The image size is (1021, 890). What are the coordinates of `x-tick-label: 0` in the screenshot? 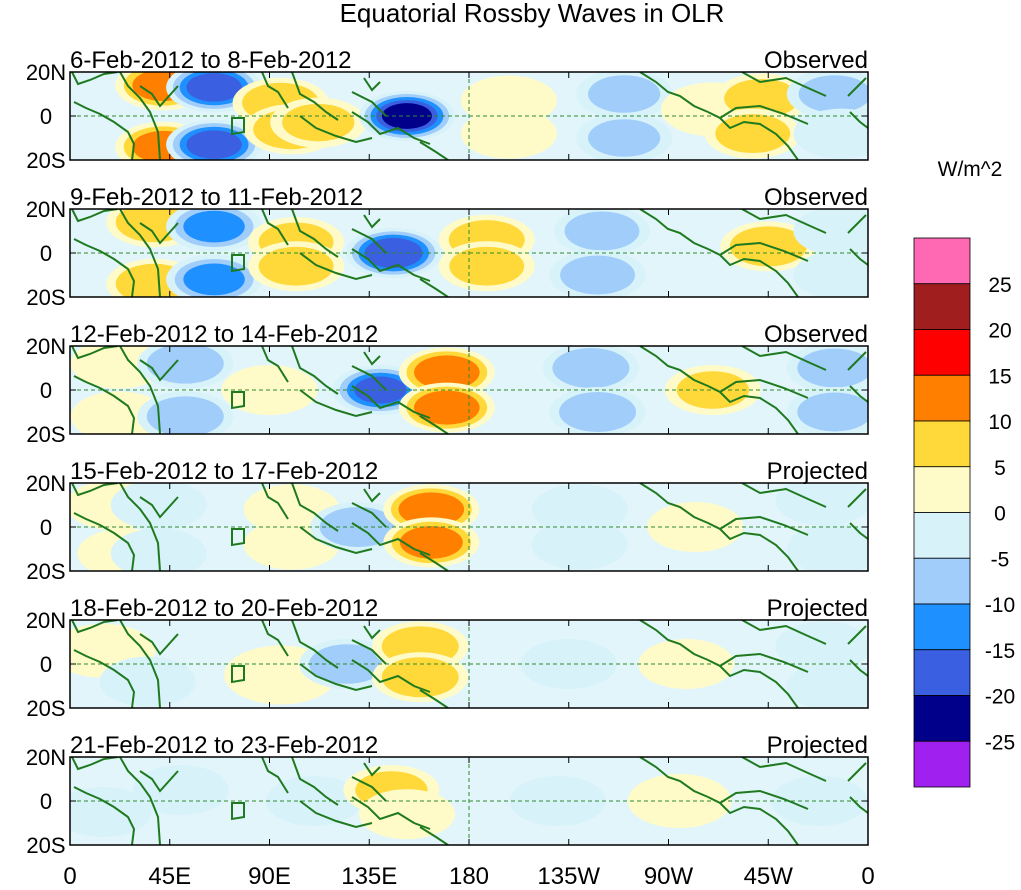 It's located at (867, 876).